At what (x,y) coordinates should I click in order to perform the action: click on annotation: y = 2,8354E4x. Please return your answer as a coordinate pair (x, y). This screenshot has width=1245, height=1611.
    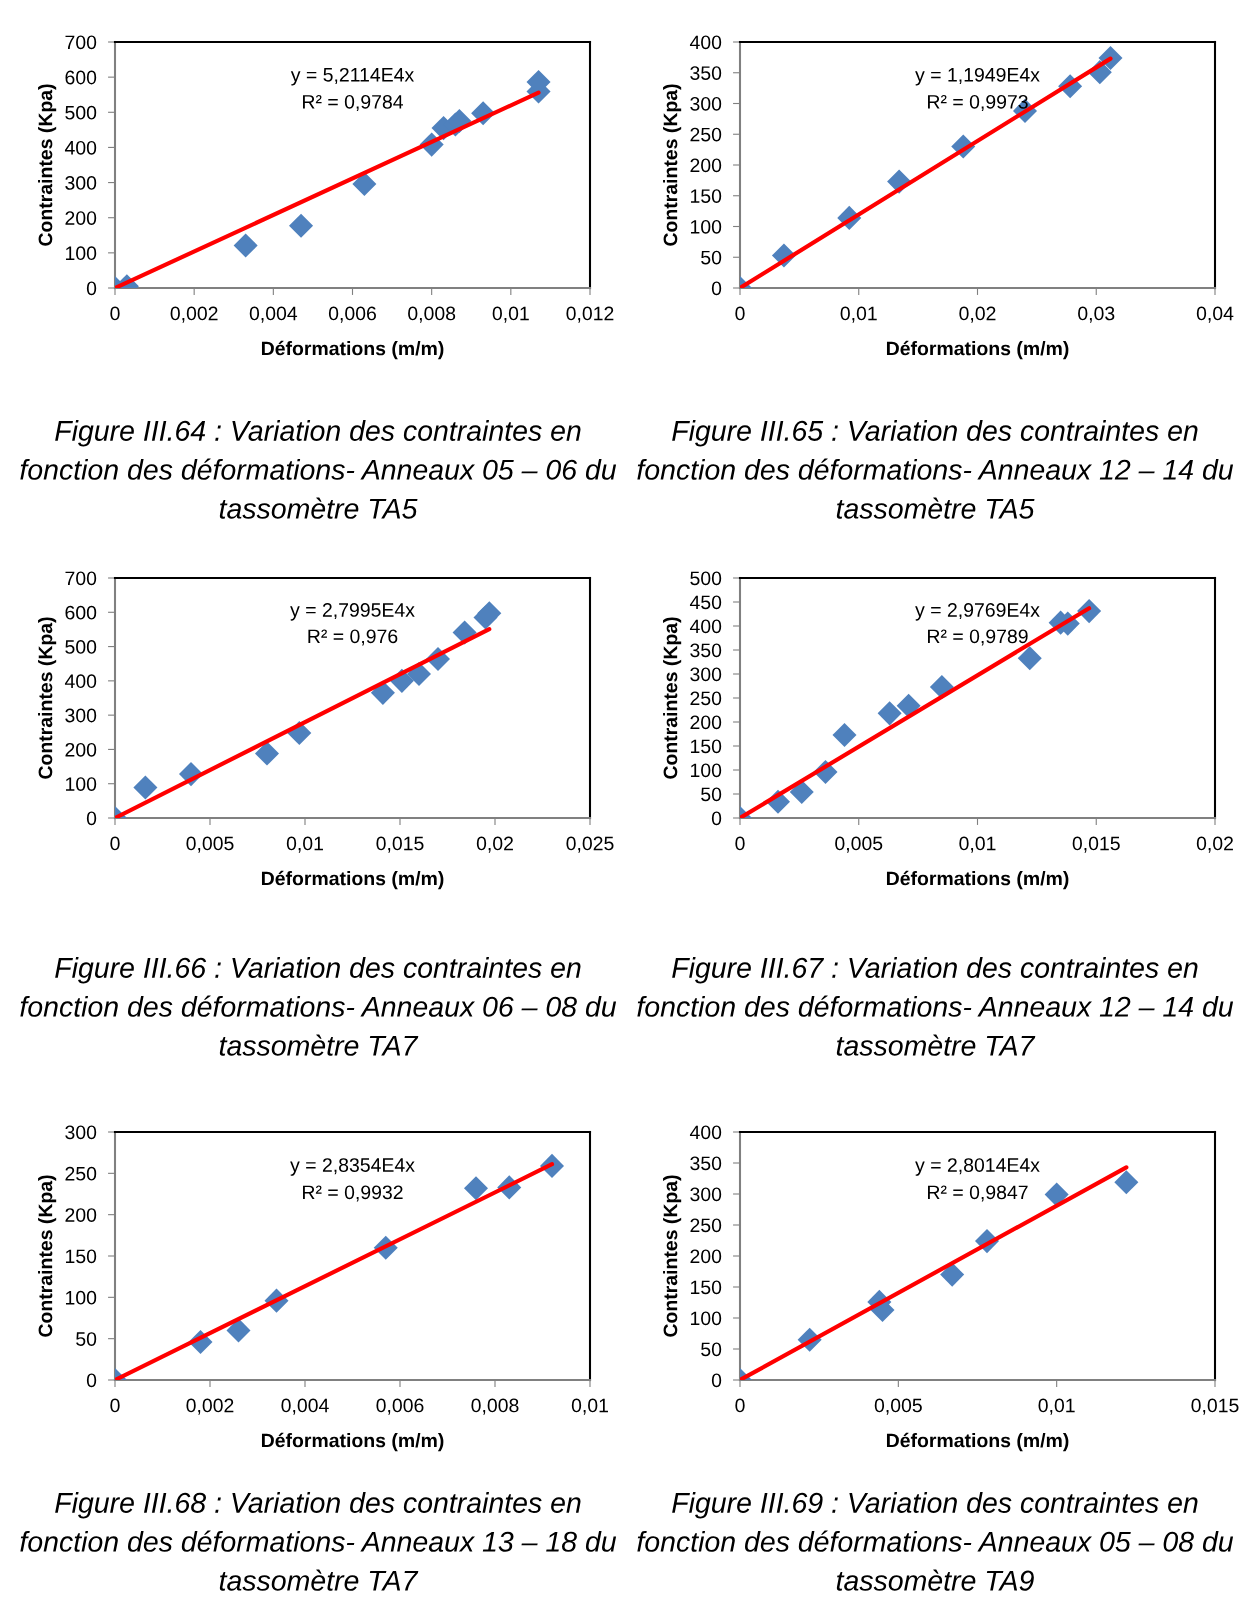
    Looking at the image, I should click on (352, 1167).